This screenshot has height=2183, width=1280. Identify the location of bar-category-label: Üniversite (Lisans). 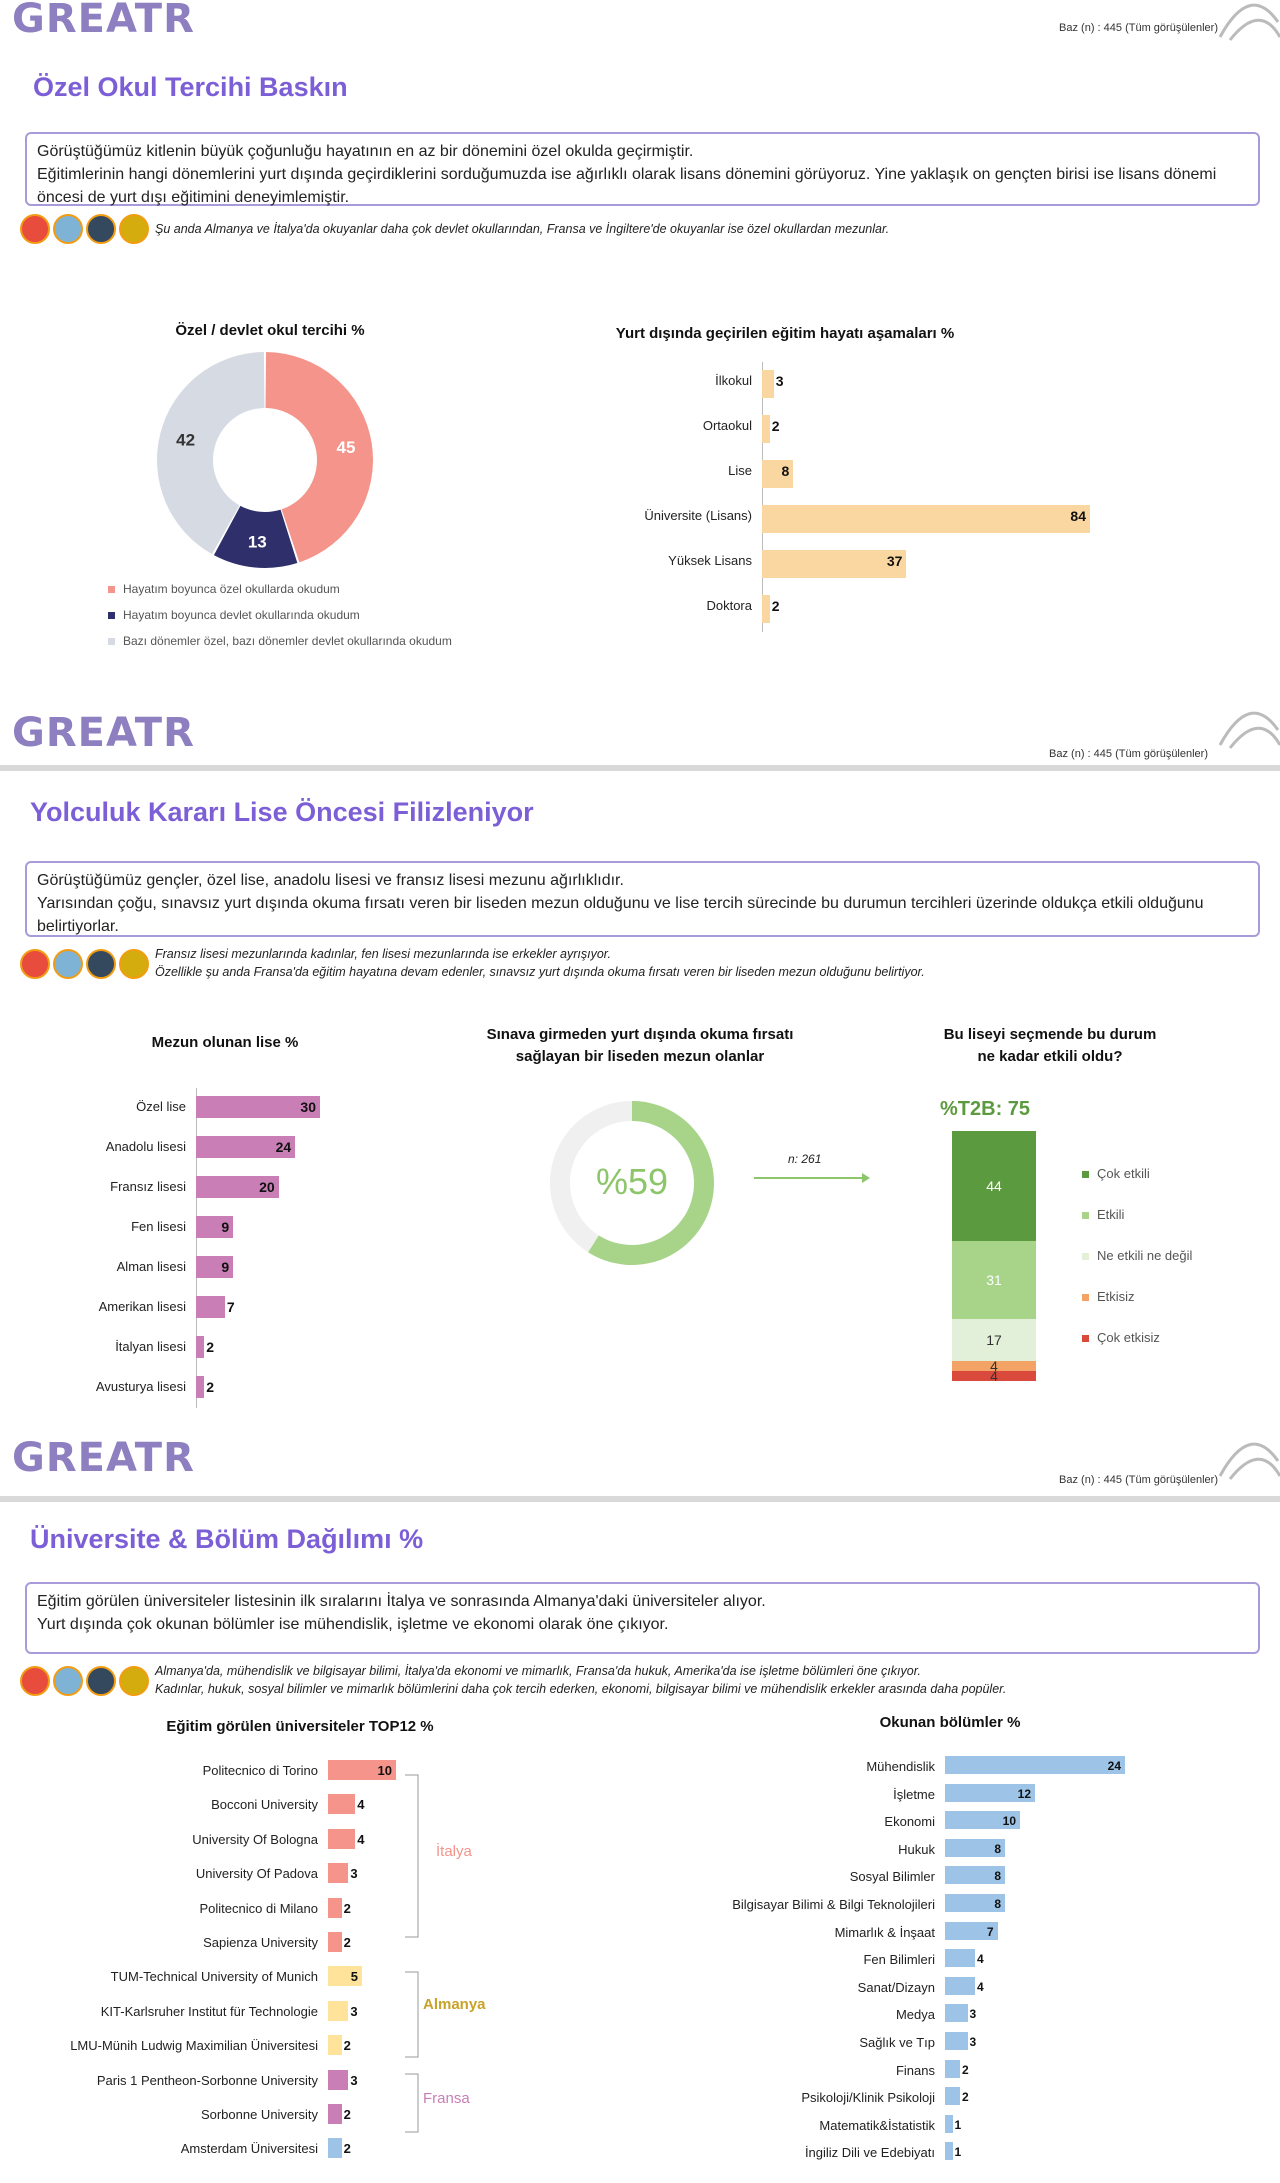
(698, 515).